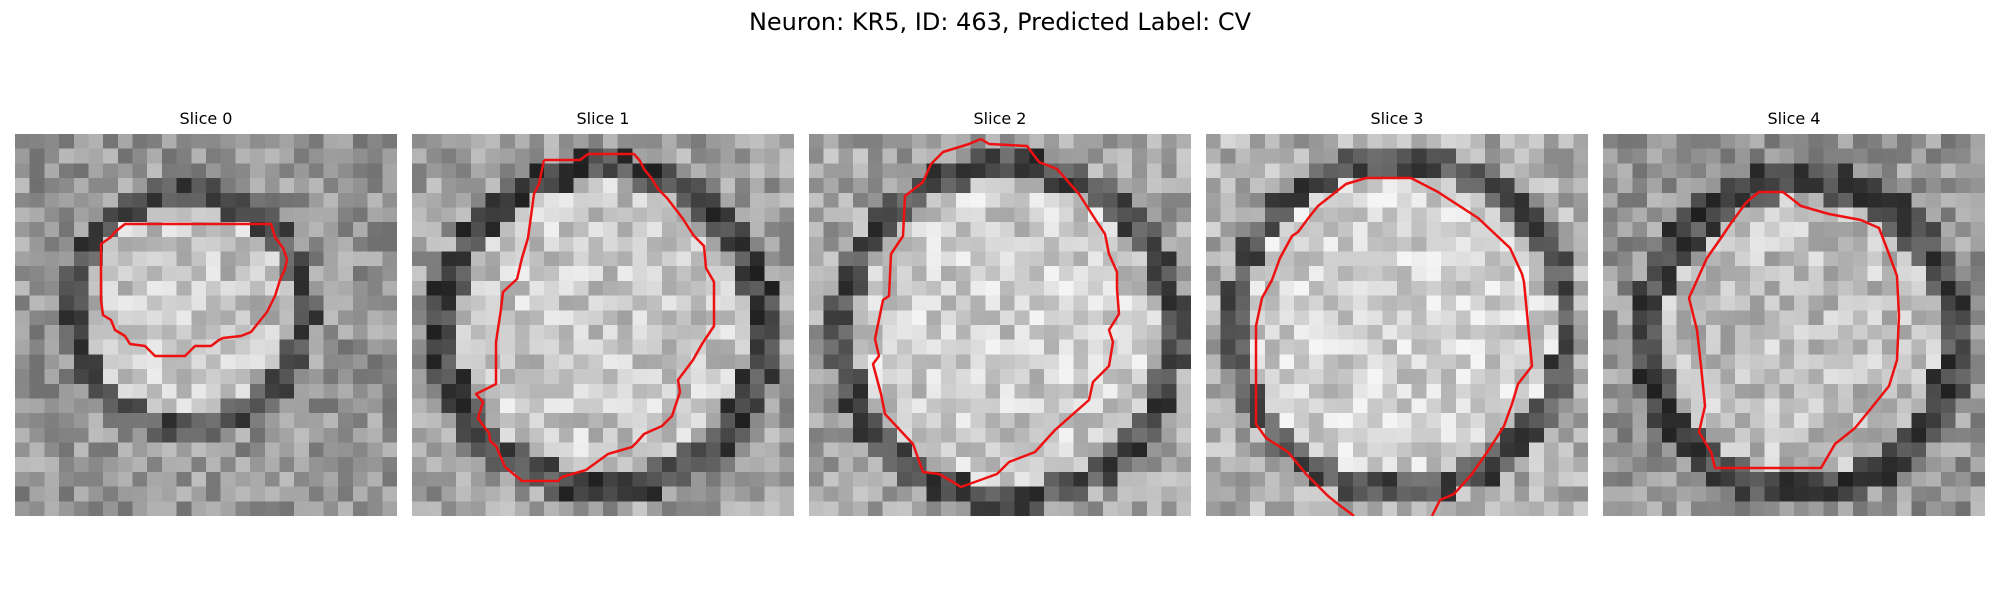  What do you see at coordinates (1000, 118) in the screenshot?
I see `slice-title: Slice 2` at bounding box center [1000, 118].